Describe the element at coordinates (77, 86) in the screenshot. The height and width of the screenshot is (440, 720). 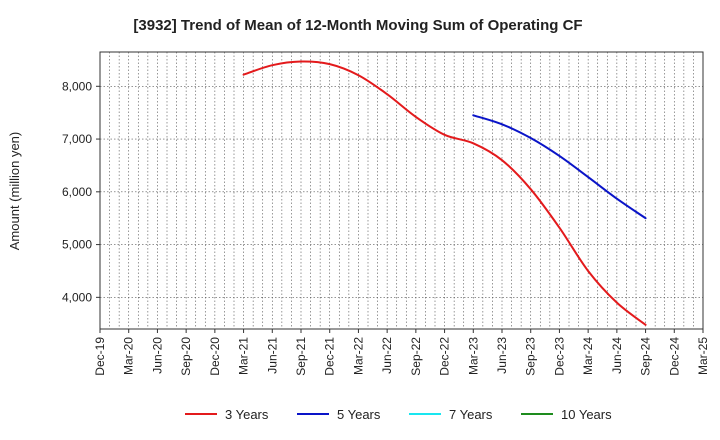
I see `y-tick-label: 8,000` at that location.